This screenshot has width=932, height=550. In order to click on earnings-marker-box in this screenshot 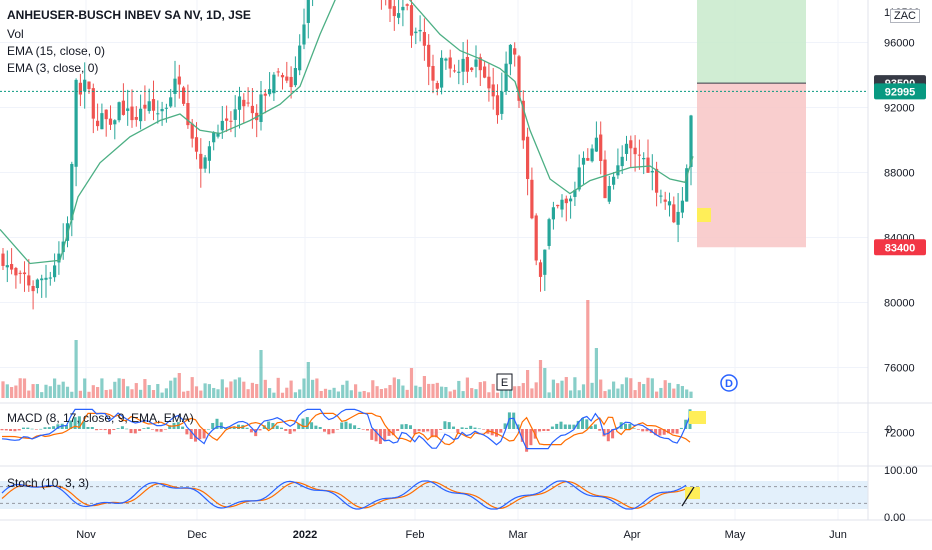, I will do `click(504, 382)`.